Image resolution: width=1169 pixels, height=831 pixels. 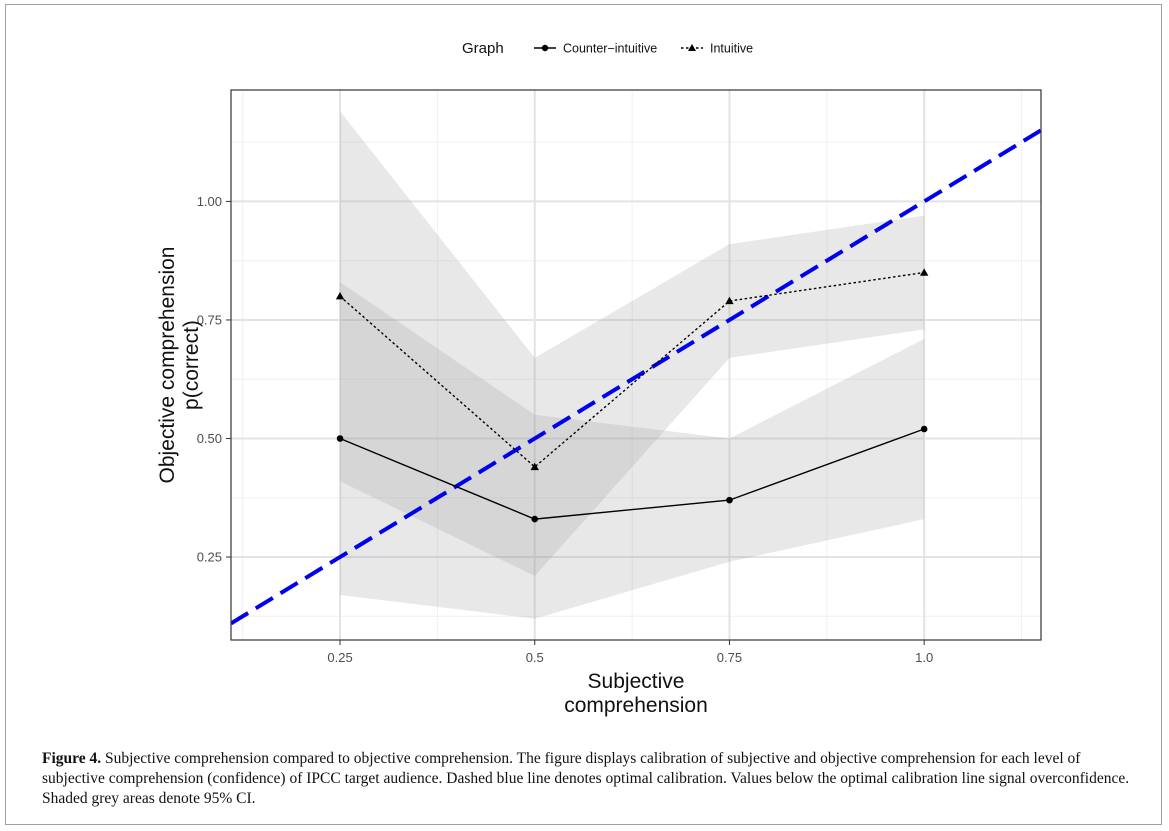 I want to click on series-line-intuitive, so click(x=632, y=369).